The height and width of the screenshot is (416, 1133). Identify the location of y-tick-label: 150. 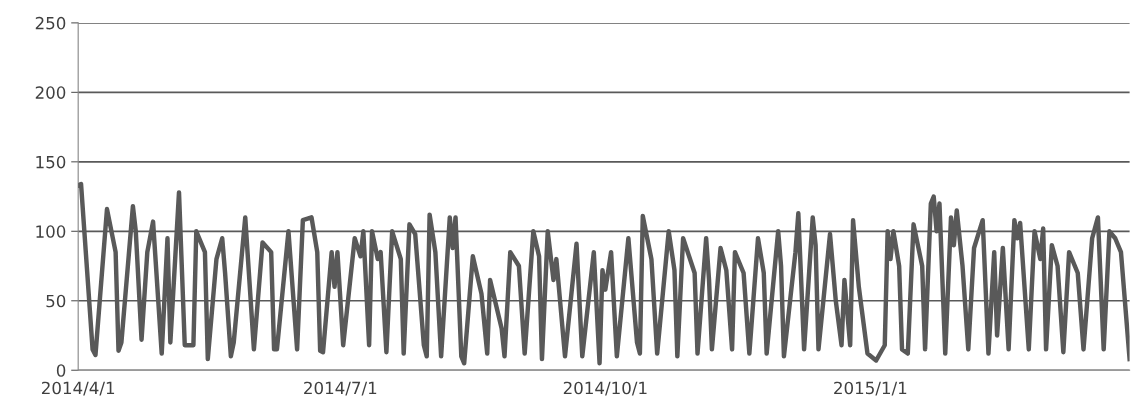
(51, 162).